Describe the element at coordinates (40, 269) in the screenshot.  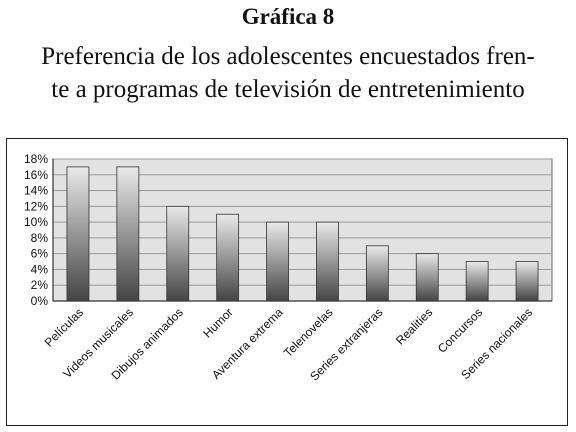
I see `y-tick-label: 4%` at that location.